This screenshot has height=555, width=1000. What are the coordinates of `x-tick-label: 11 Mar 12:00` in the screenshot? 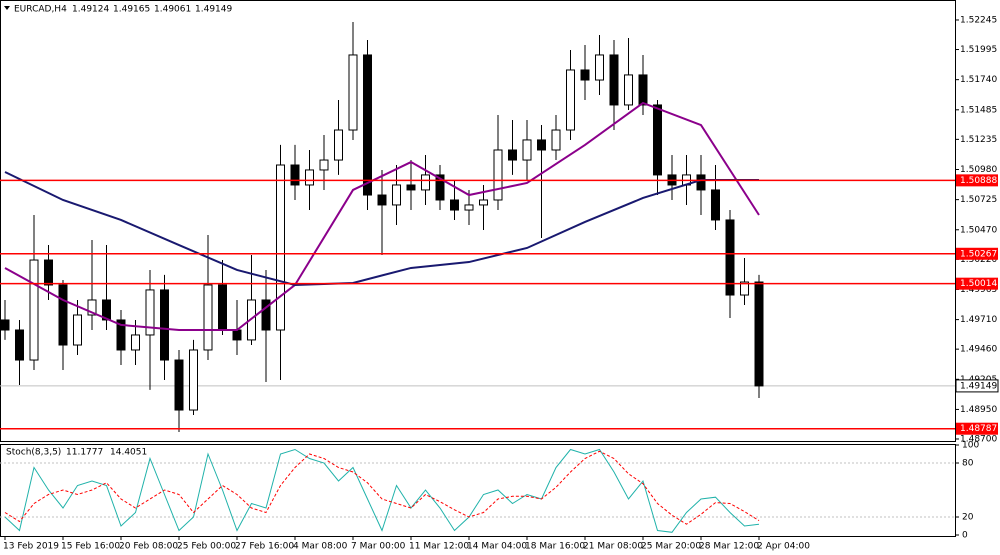 It's located at (439, 547).